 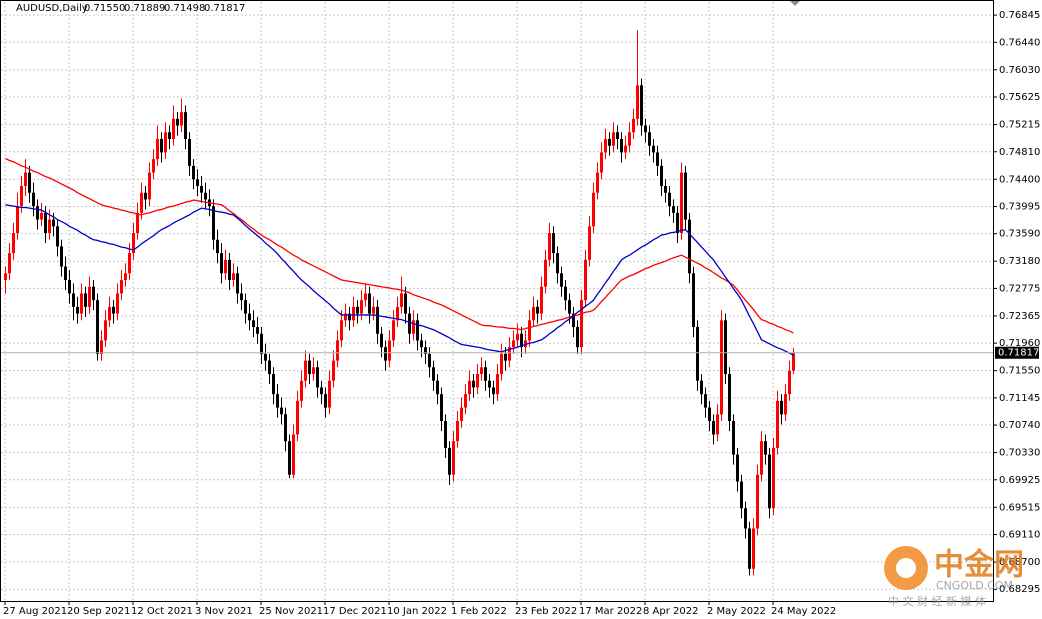 I want to click on x-tick-label: 24 May 2022, so click(x=803, y=611).